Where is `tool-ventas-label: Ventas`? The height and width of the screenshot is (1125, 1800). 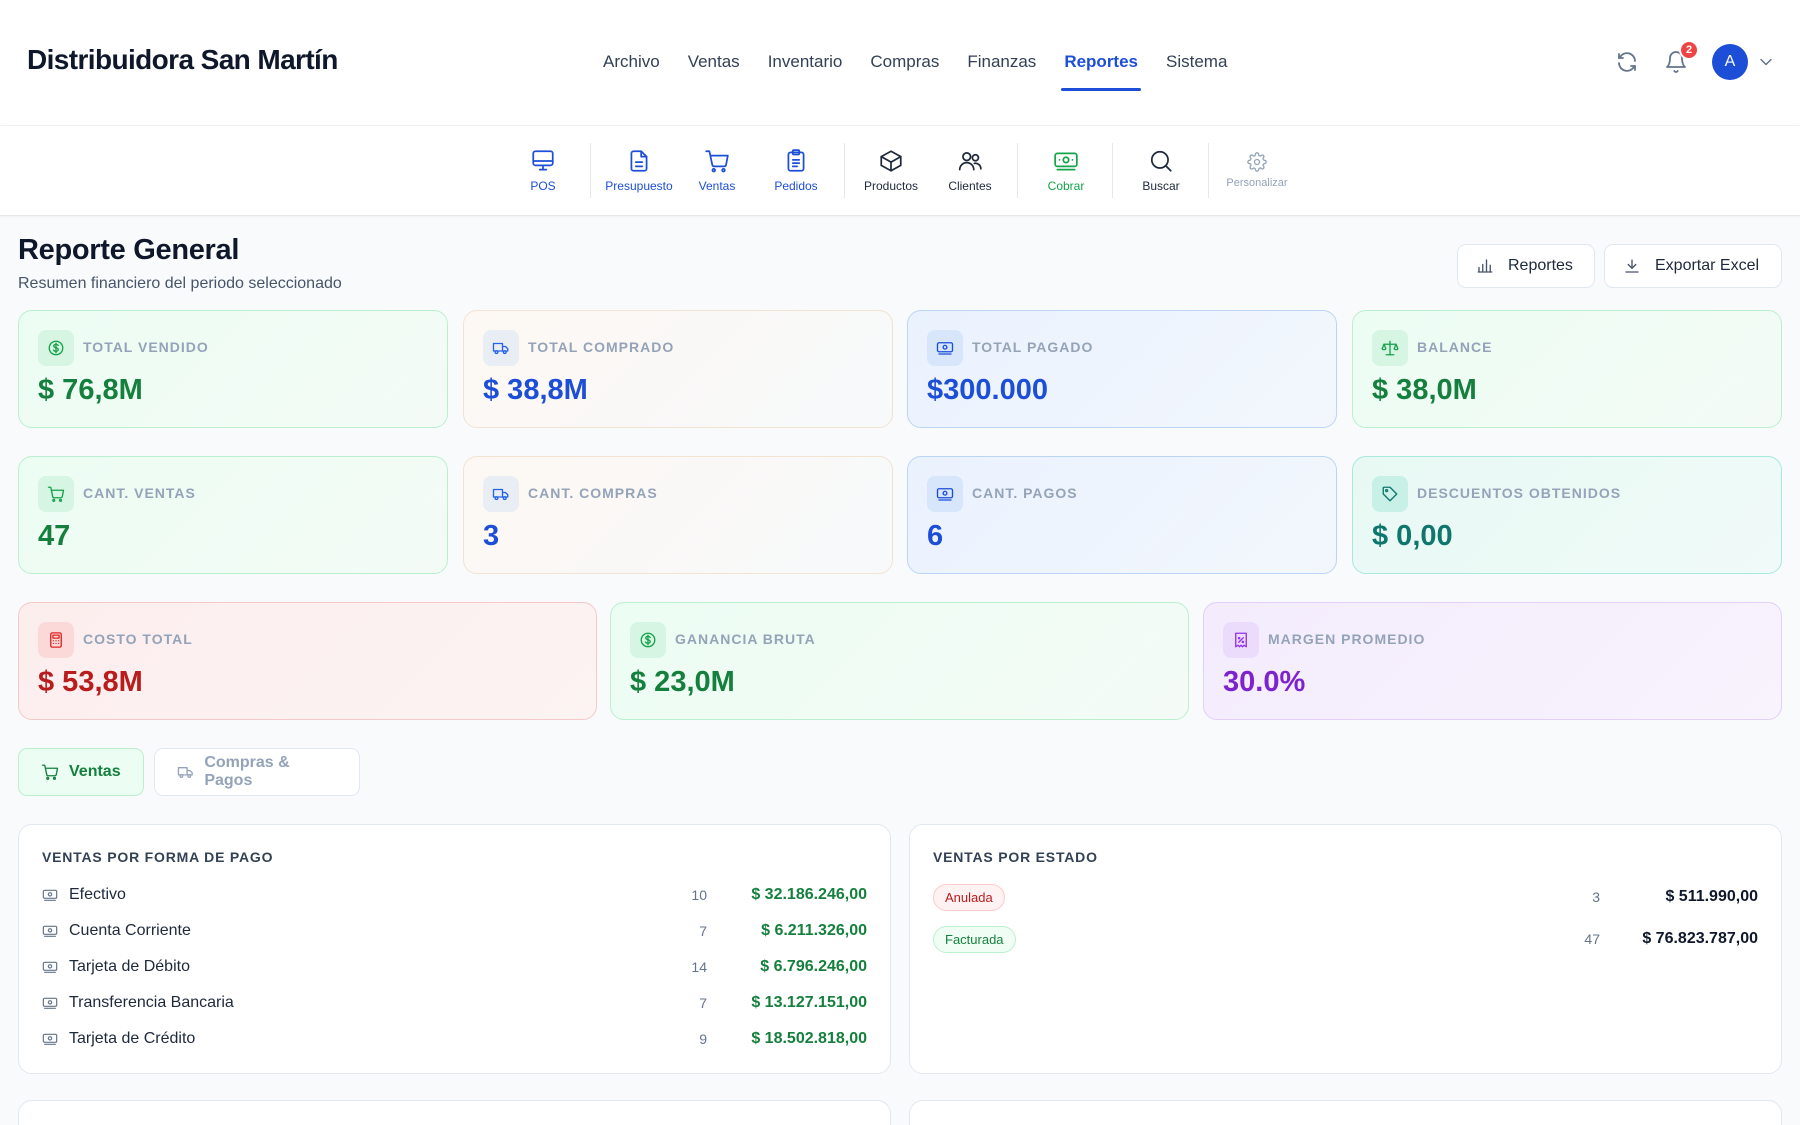 tool-ventas-label: Ventas is located at coordinates (717, 186).